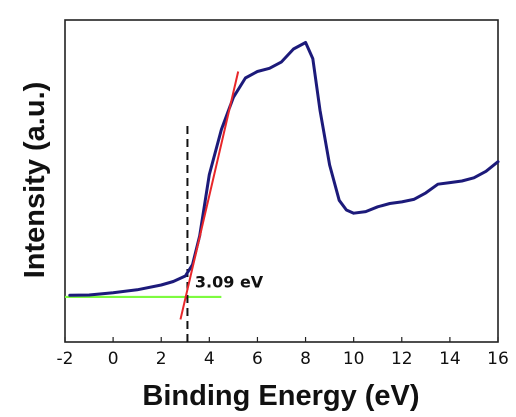 This screenshot has height=417, width=516. What do you see at coordinates (283, 353) in the screenshot?
I see `x-axis-ticks: -2 0 2 4 6 8 10 12 14 16` at bounding box center [283, 353].